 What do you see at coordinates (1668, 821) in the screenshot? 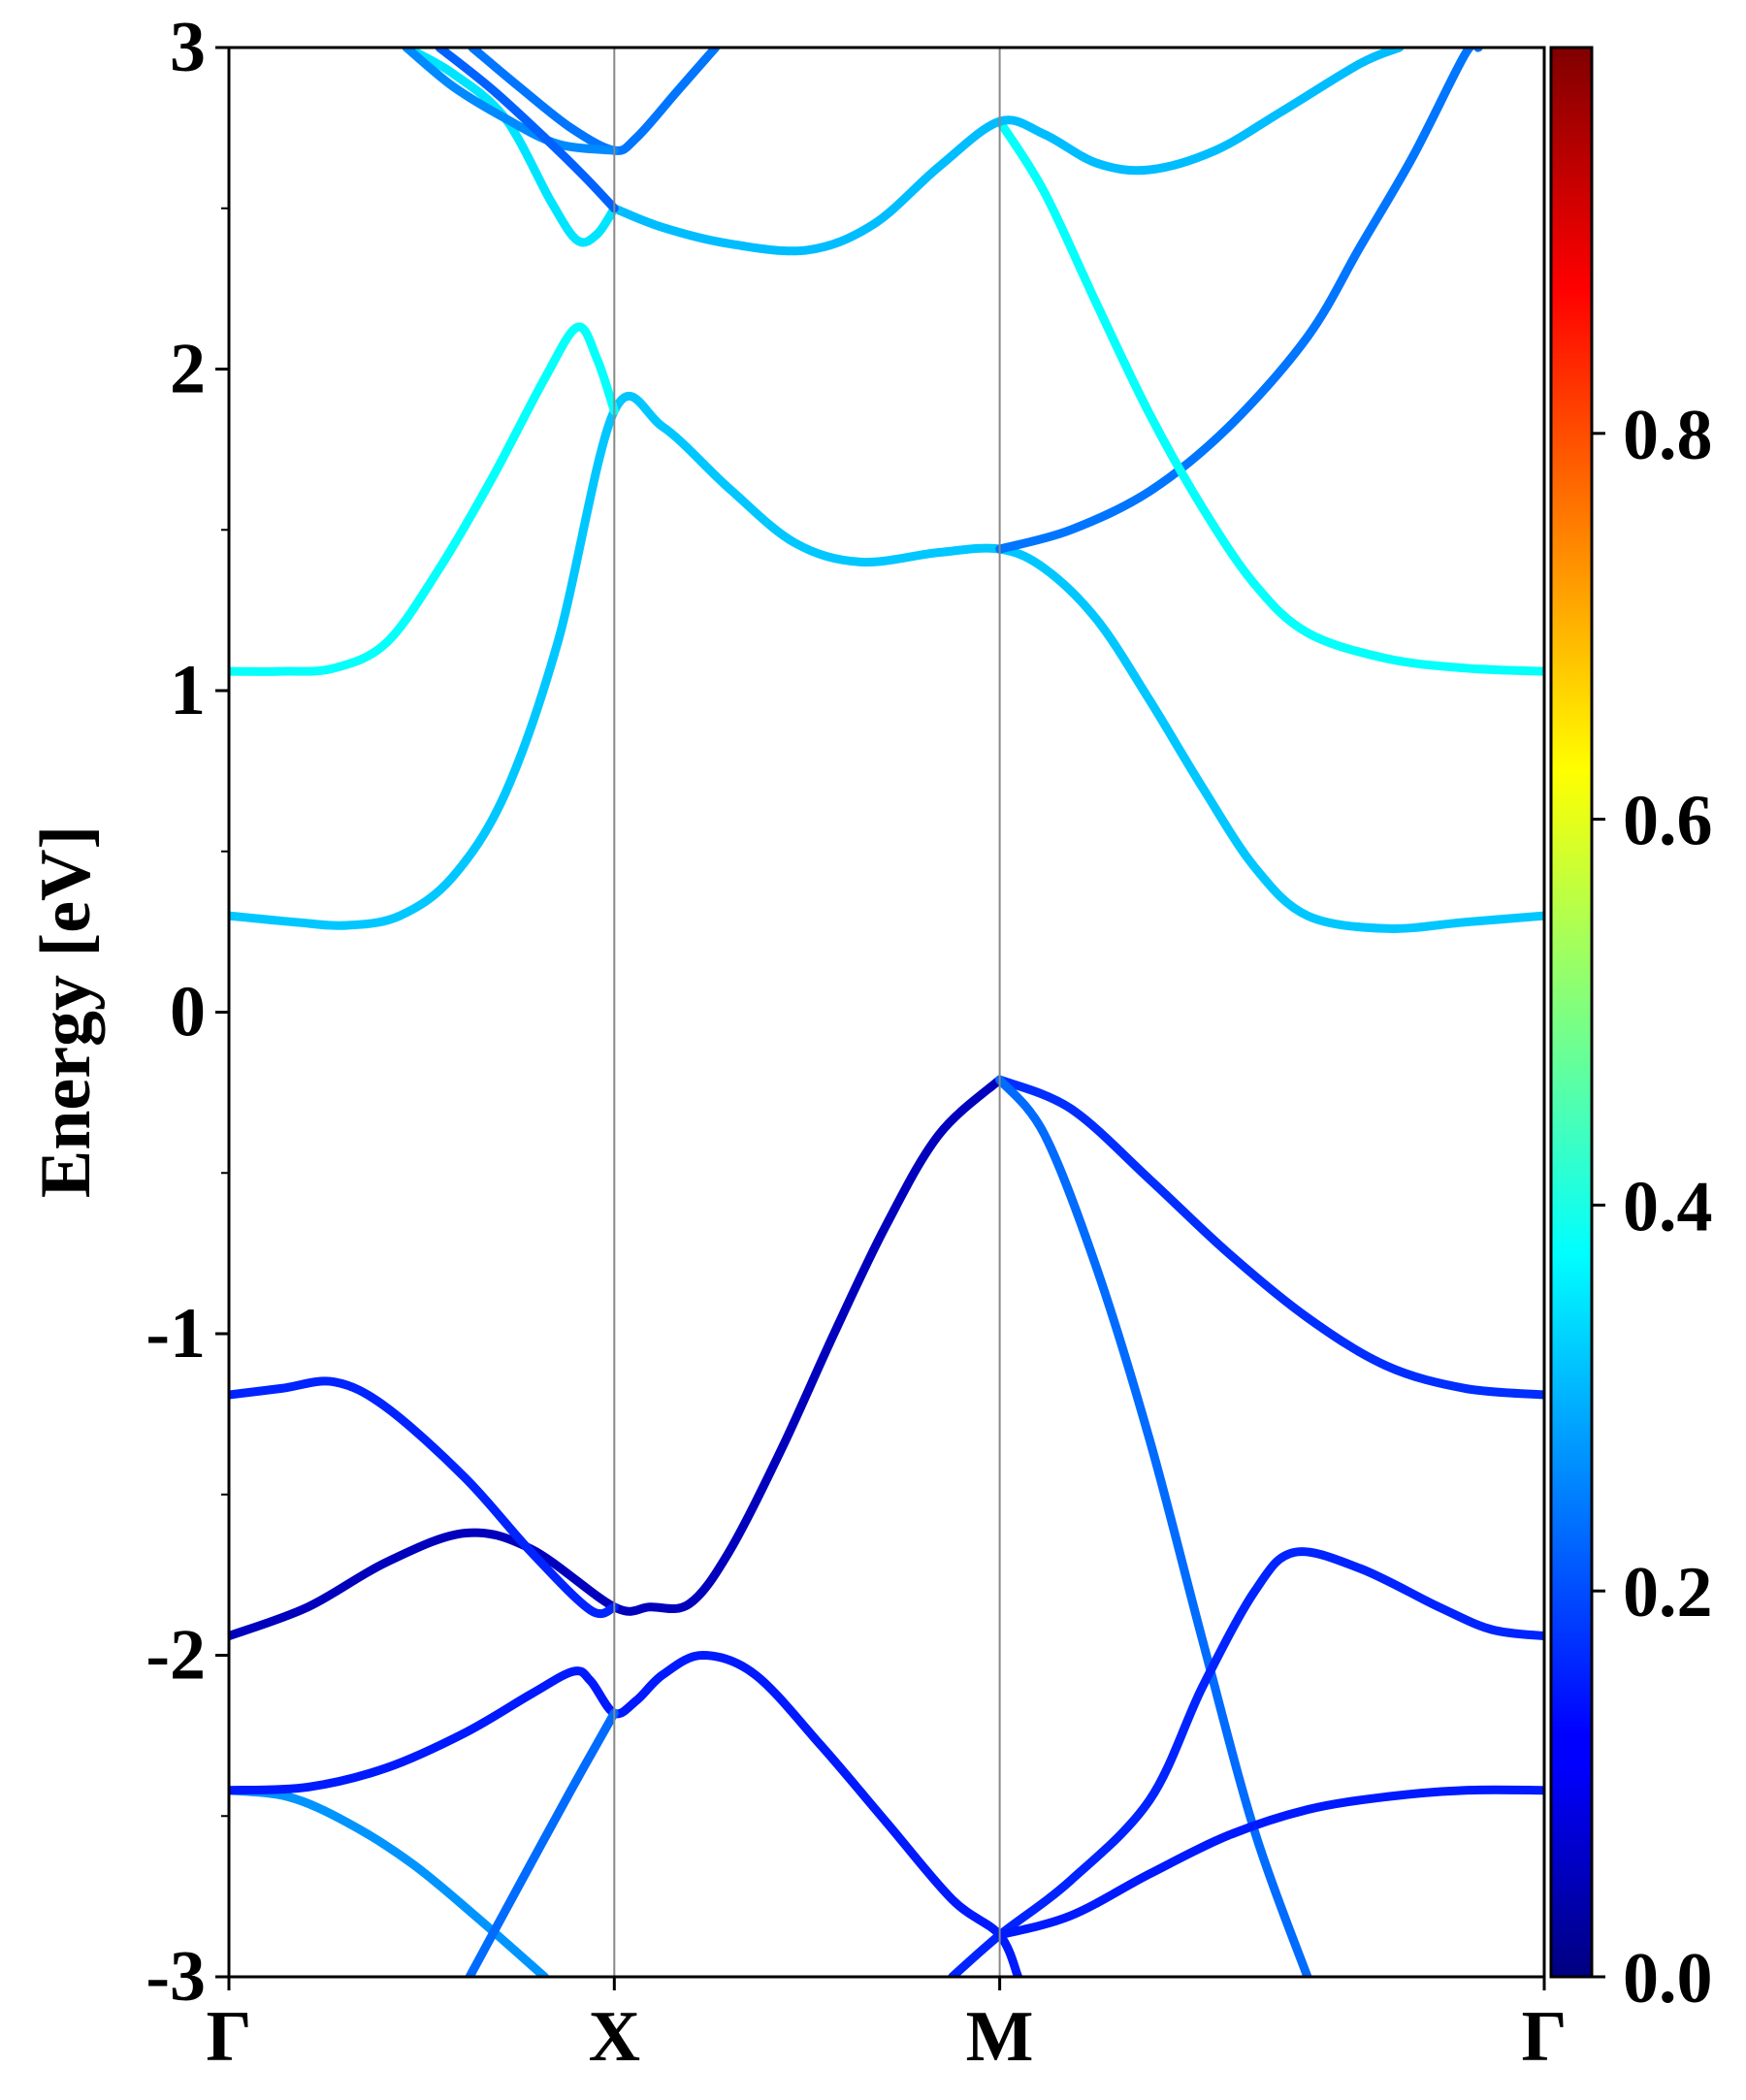
I see `colorbar-tick-label-4: 0.6` at bounding box center [1668, 821].